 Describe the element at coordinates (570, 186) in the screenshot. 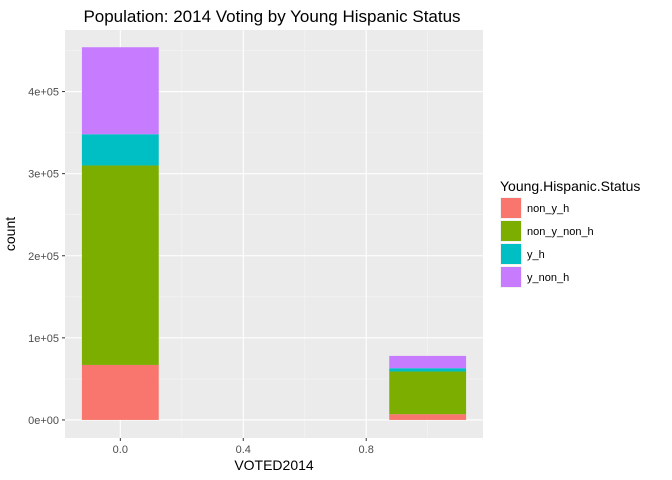

I see `legend-title: Young.Hispanic.Status` at that location.